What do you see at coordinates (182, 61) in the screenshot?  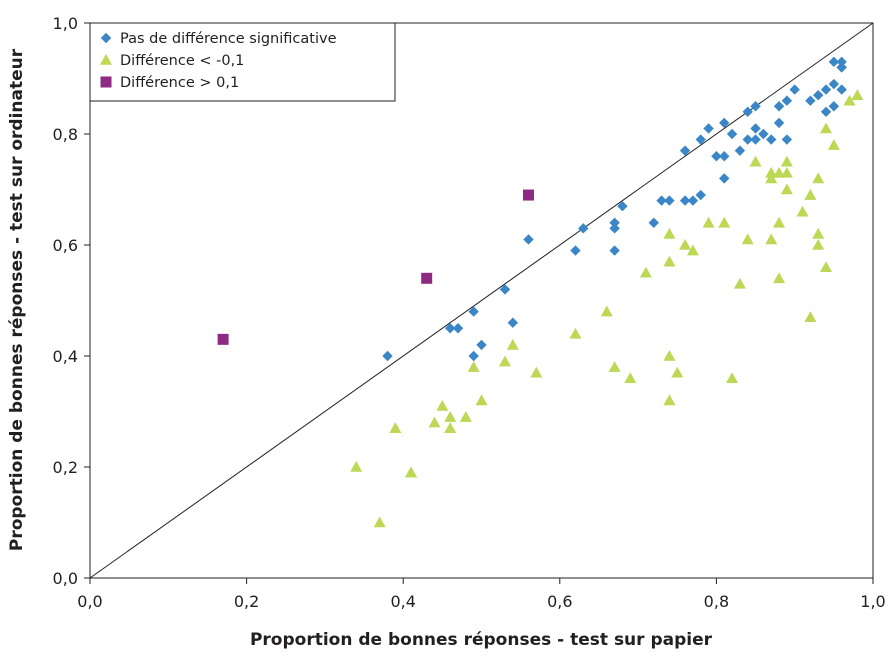 I see `legend-label: Différence < -0,1` at bounding box center [182, 61].